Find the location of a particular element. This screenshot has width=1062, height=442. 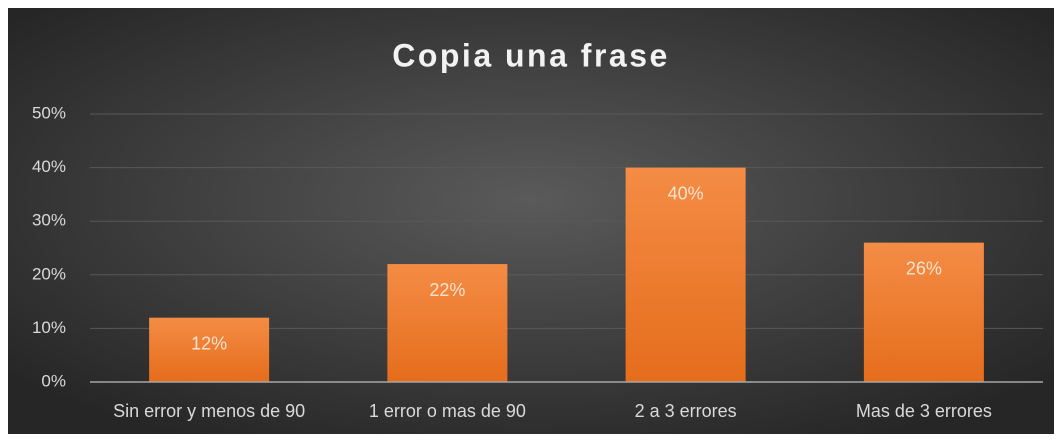

y-tick-label: 40% is located at coordinates (49, 166).